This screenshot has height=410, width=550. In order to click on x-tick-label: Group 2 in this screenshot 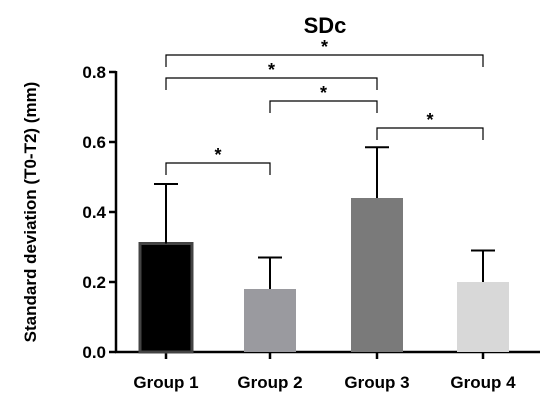, I will do `click(269, 382)`.